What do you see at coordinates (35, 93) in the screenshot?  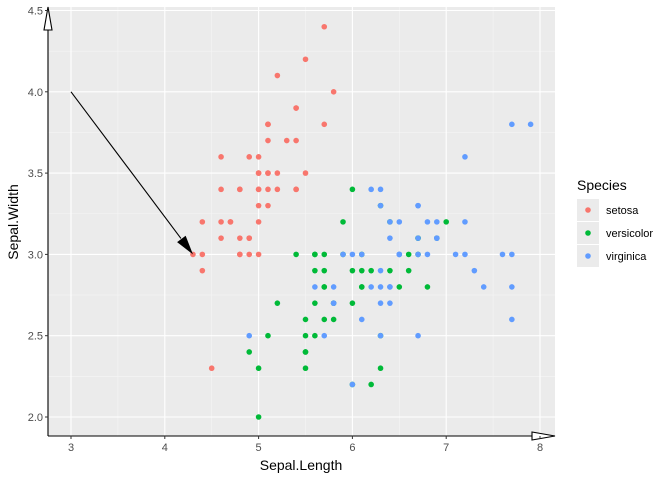 I see `y-tick-label: 4.0` at bounding box center [35, 93].